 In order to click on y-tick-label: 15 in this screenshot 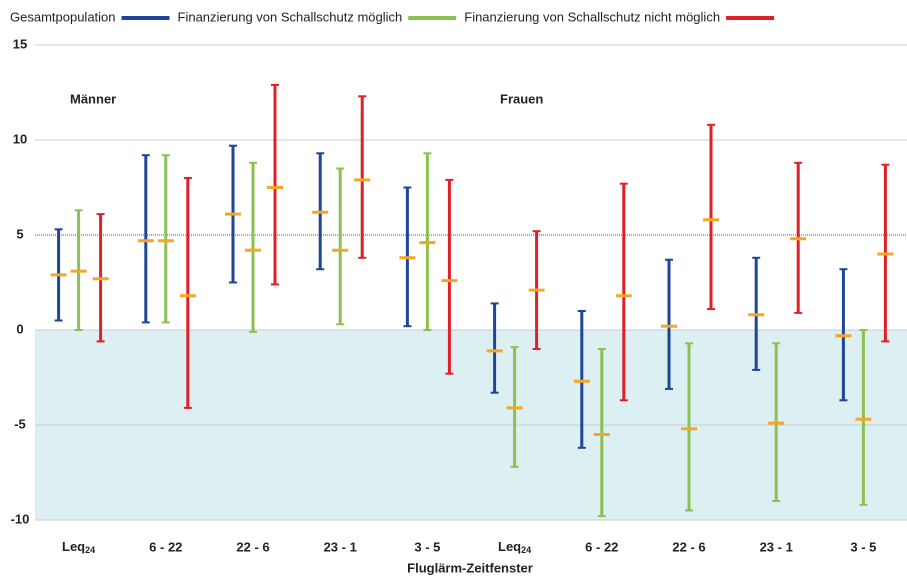, I will do `click(20, 43)`.